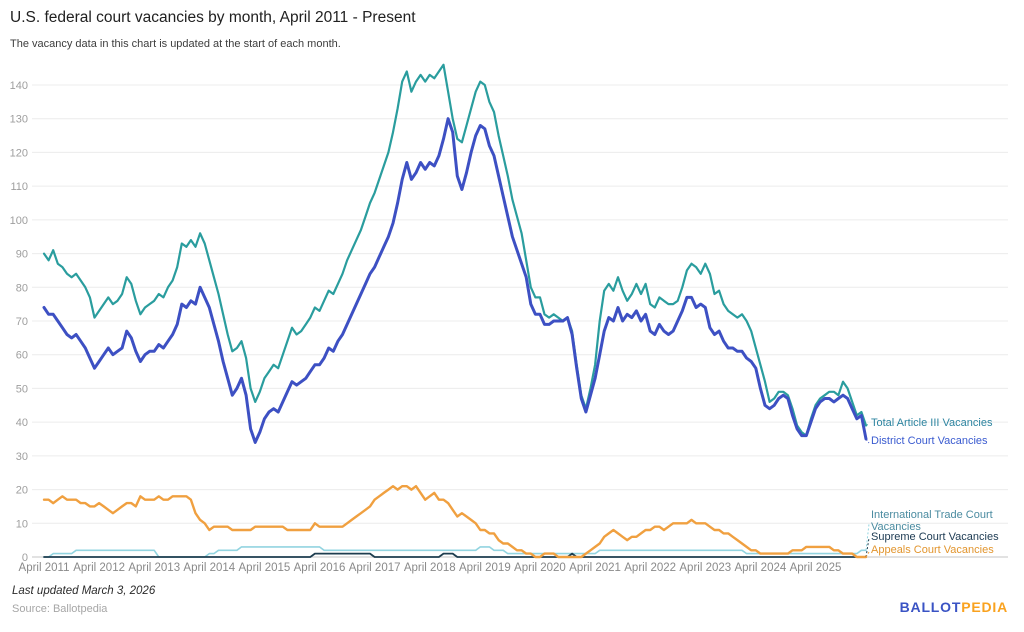 The height and width of the screenshot is (632, 1024). I want to click on svg-text: April 2013, so click(154, 568).